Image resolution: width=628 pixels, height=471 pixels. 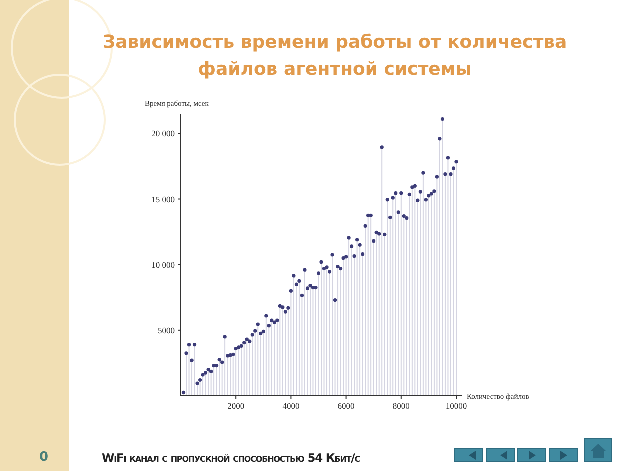 I want to click on y-tick-label: 15 000, so click(x=163, y=199).